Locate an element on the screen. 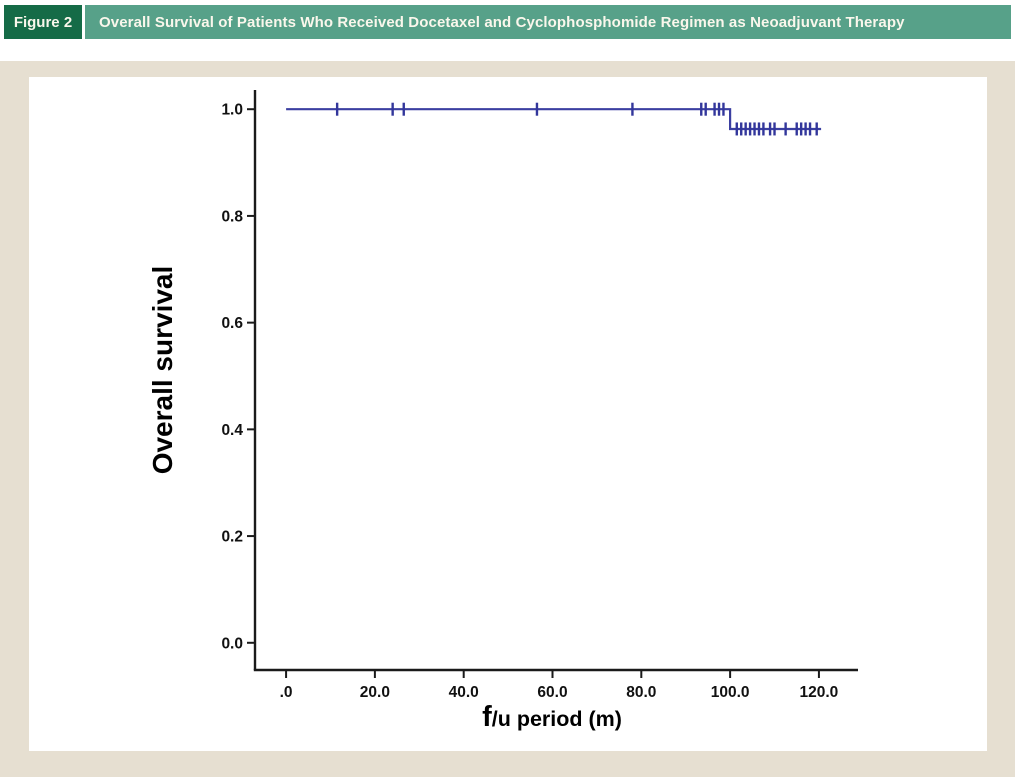 The image size is (1015, 777). y-axis-title: Overall survival is located at coordinates (162, 370).